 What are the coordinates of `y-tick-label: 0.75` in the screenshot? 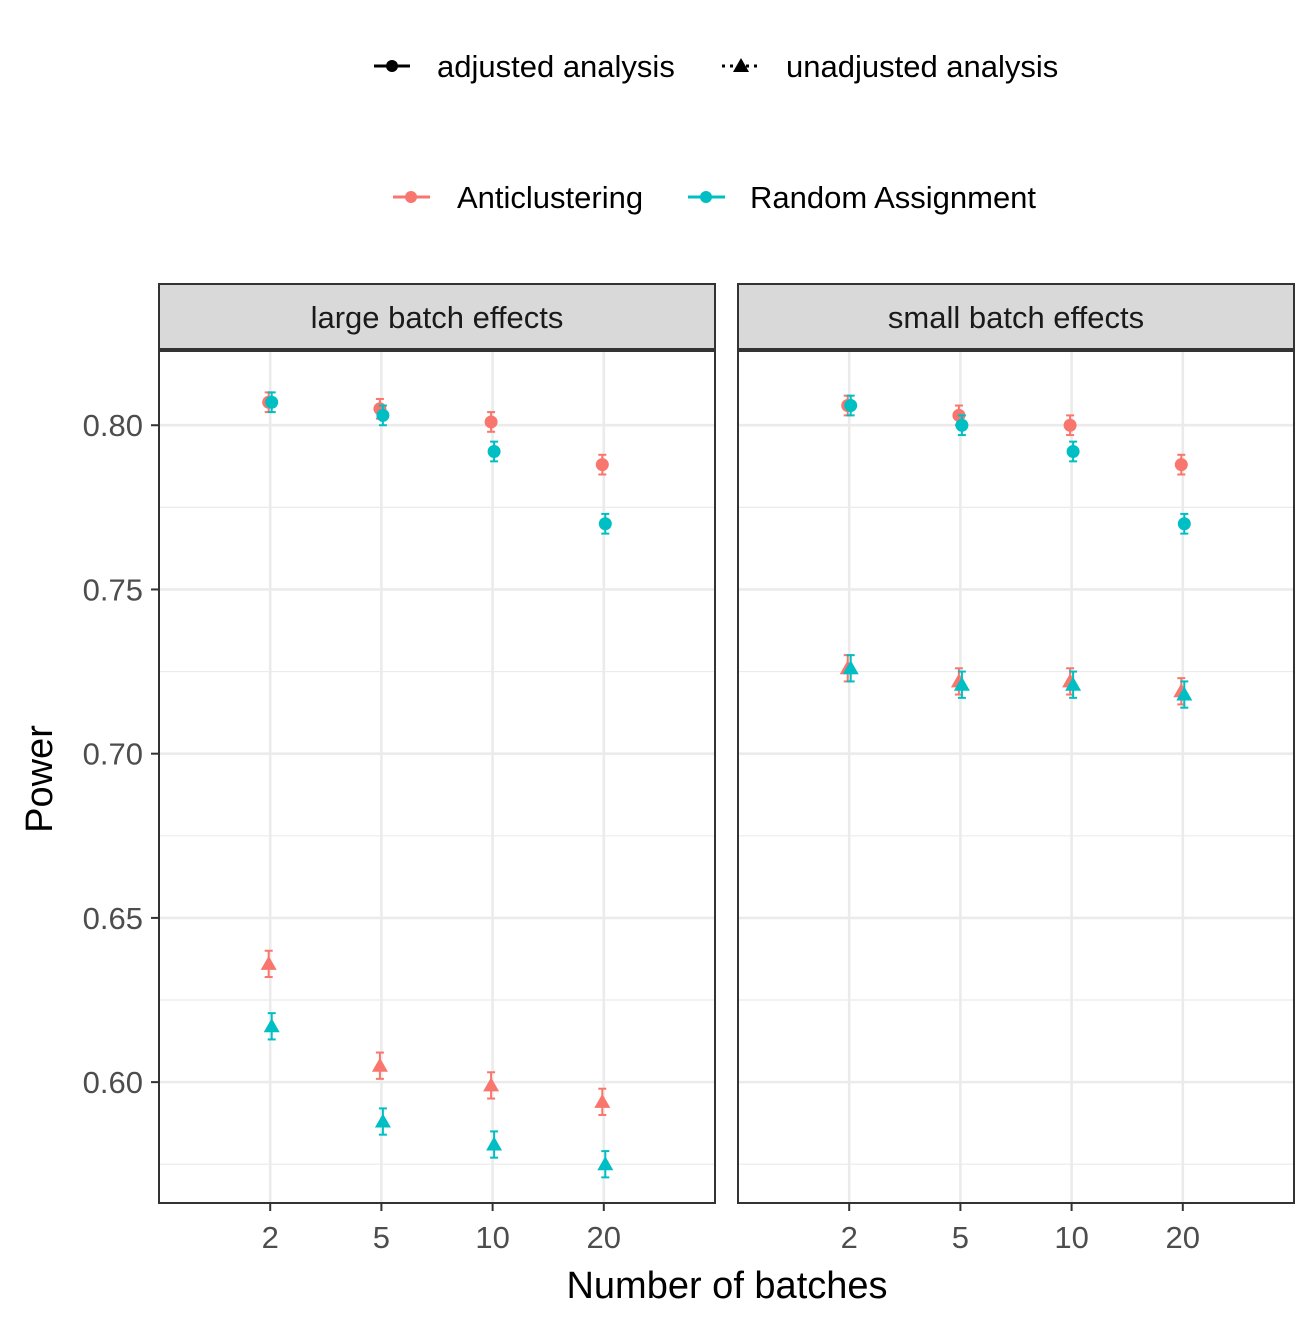 It's located at (113, 589).